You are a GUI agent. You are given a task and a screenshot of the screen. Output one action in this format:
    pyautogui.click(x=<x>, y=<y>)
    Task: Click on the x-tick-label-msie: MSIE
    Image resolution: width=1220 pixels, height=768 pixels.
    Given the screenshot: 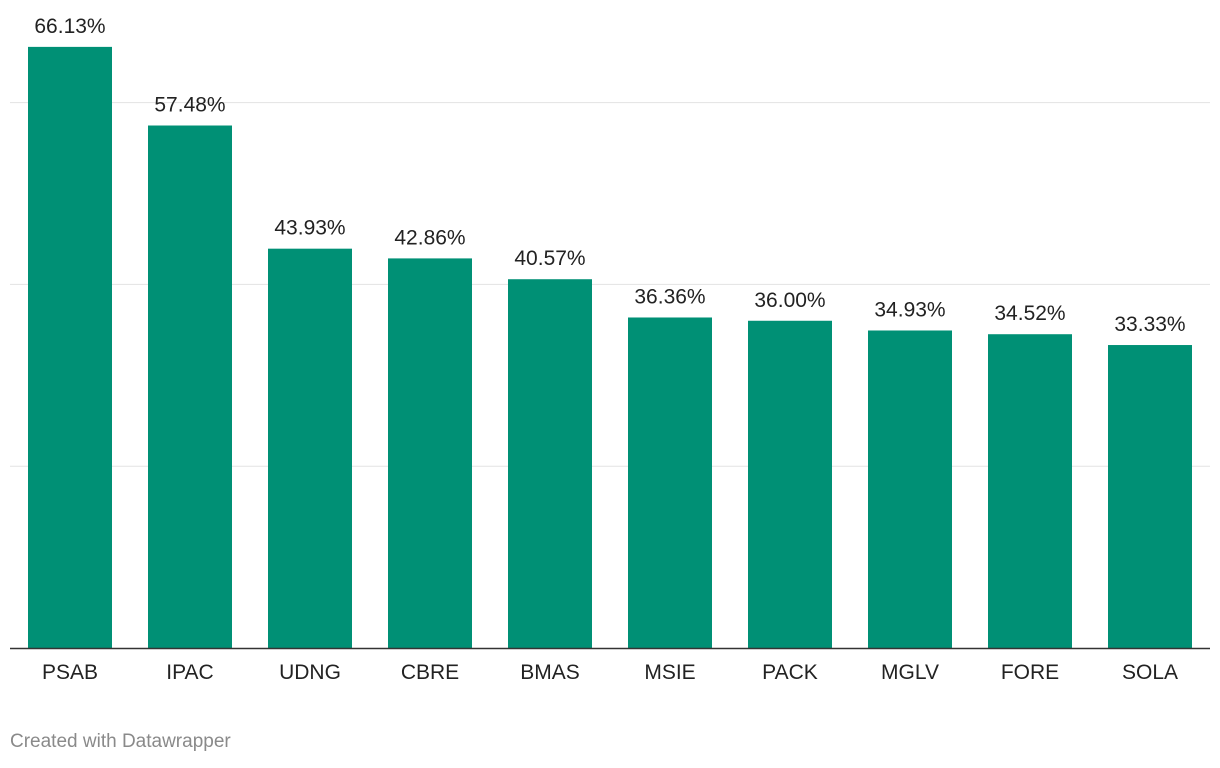 What is the action you would take?
    pyautogui.click(x=669, y=672)
    